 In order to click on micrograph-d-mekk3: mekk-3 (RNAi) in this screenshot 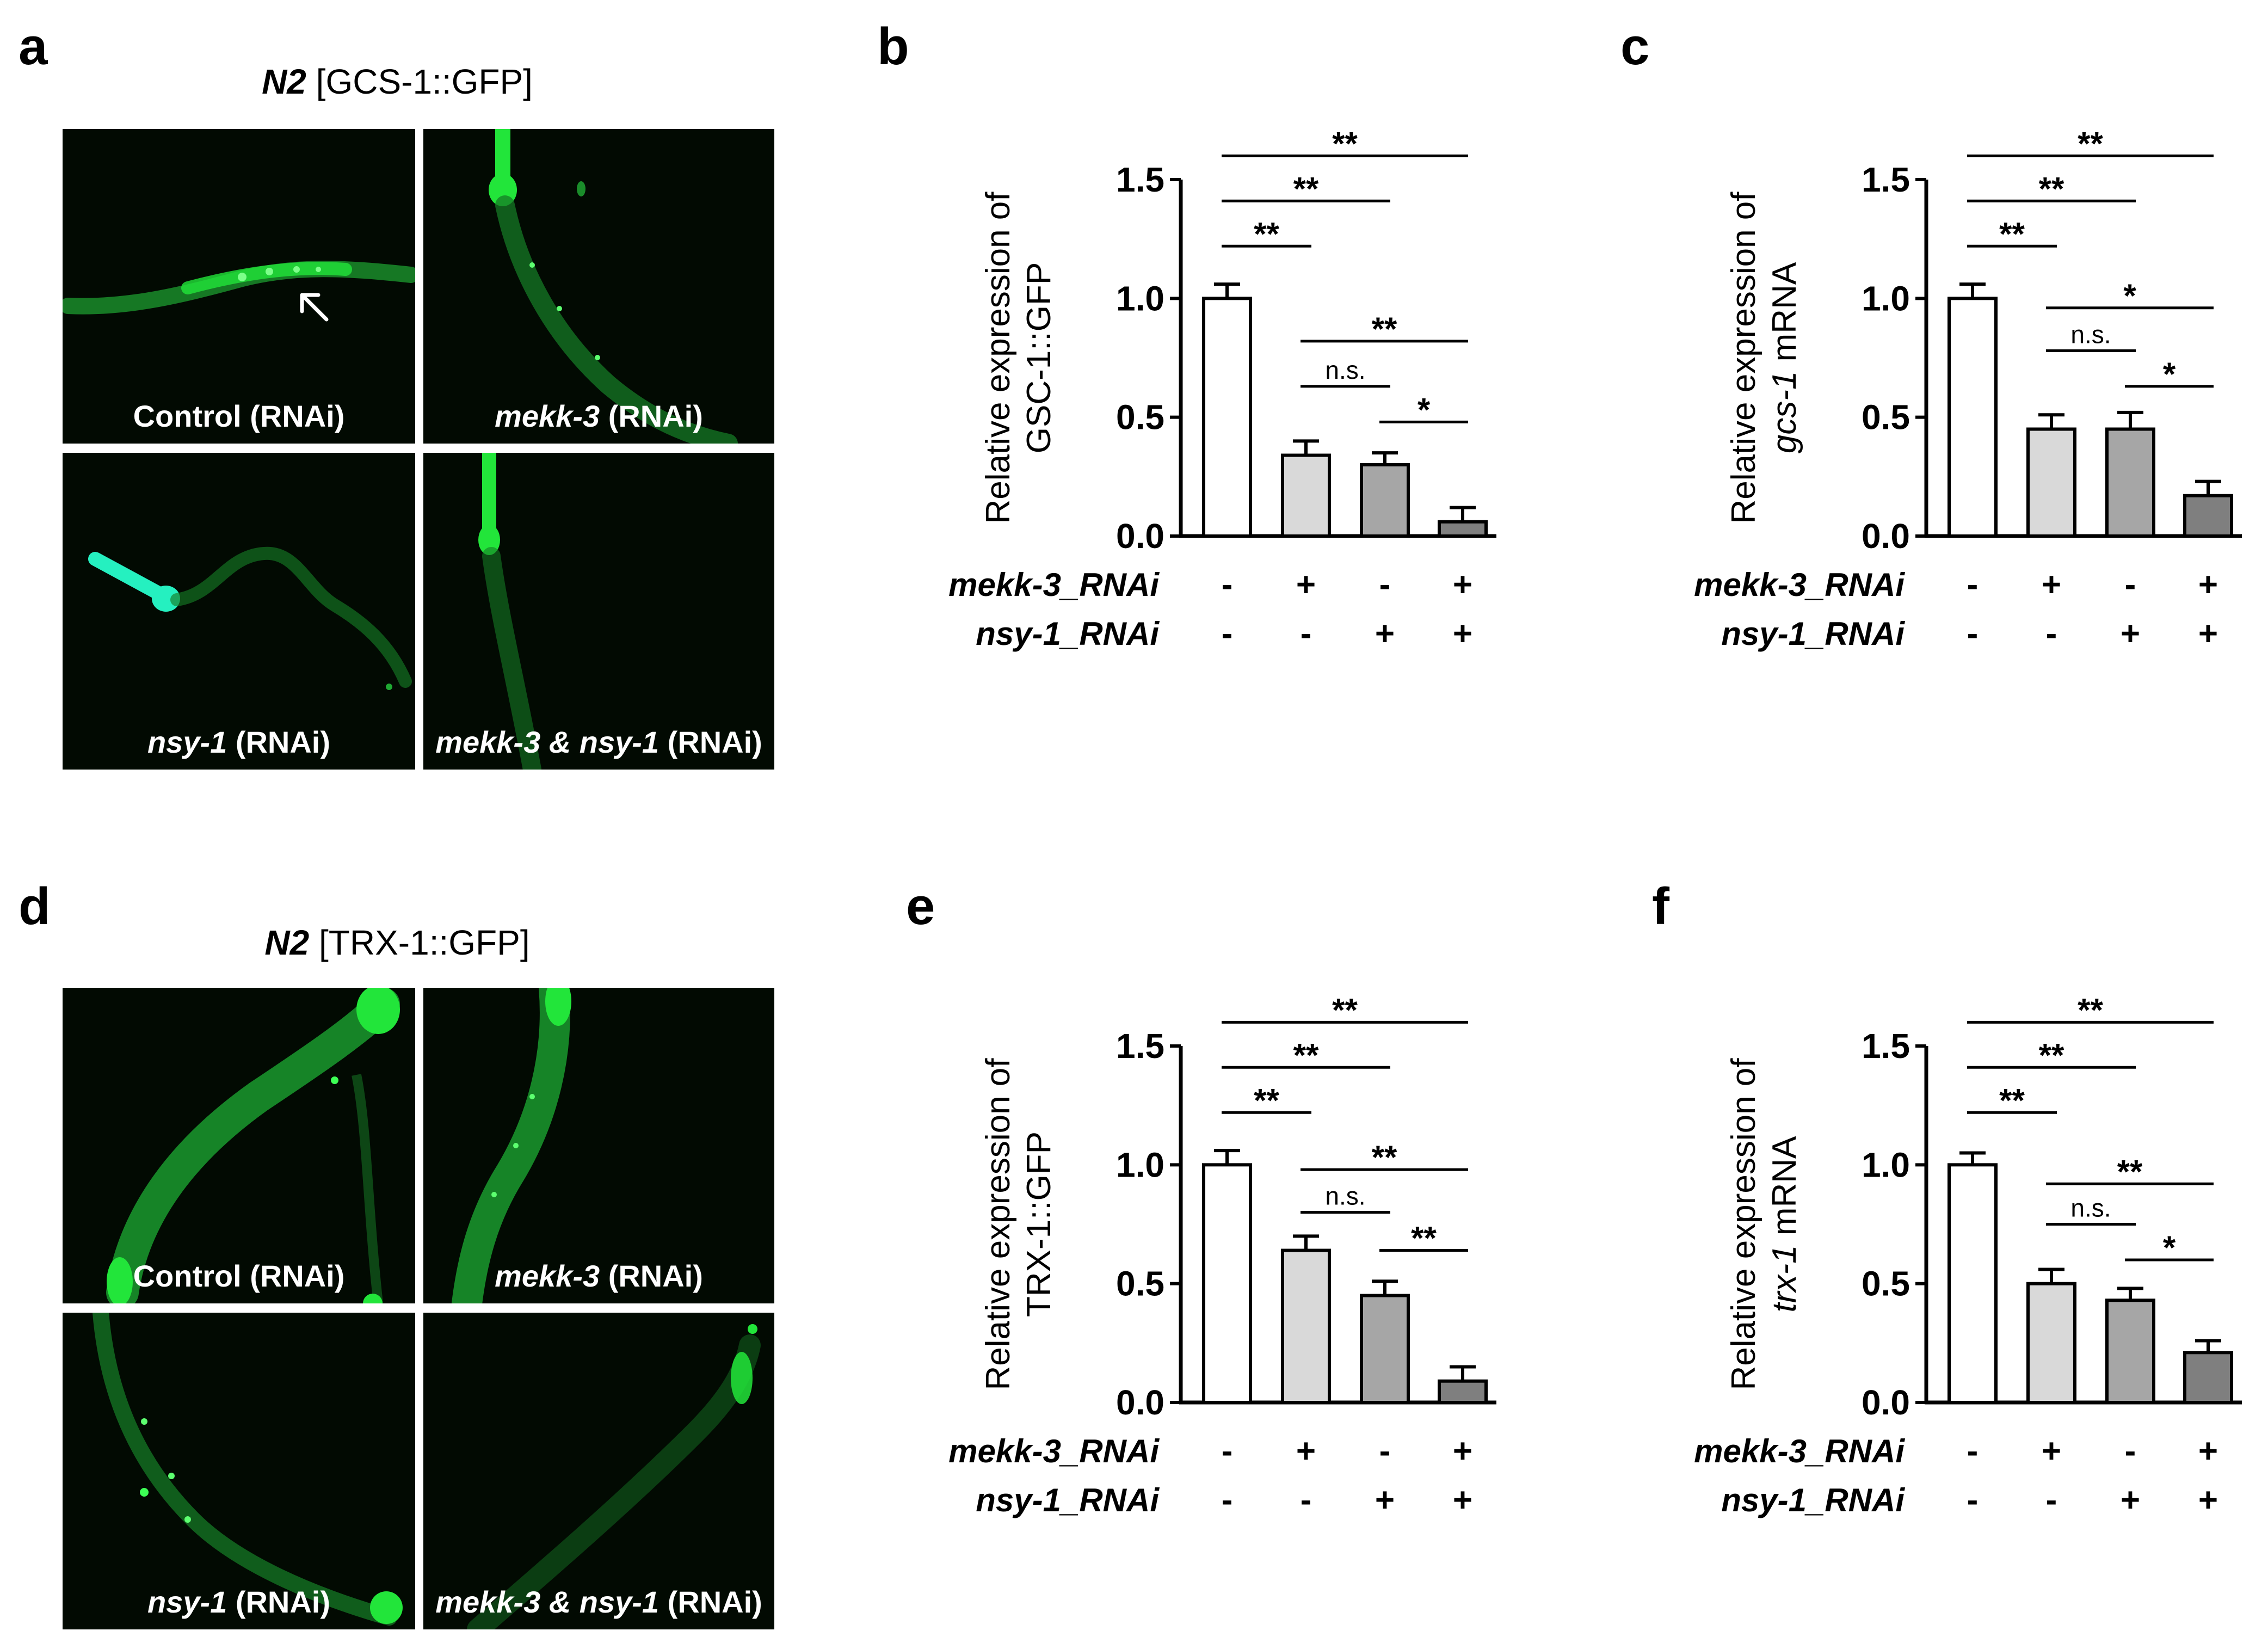, I will do `click(598, 1145)`.